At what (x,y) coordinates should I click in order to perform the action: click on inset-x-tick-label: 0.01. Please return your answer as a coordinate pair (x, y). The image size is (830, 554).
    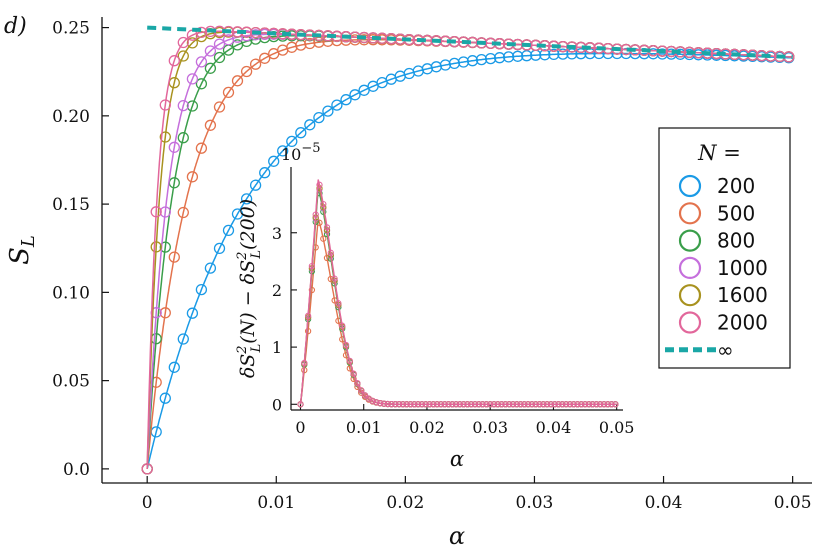
    Looking at the image, I should click on (364, 427).